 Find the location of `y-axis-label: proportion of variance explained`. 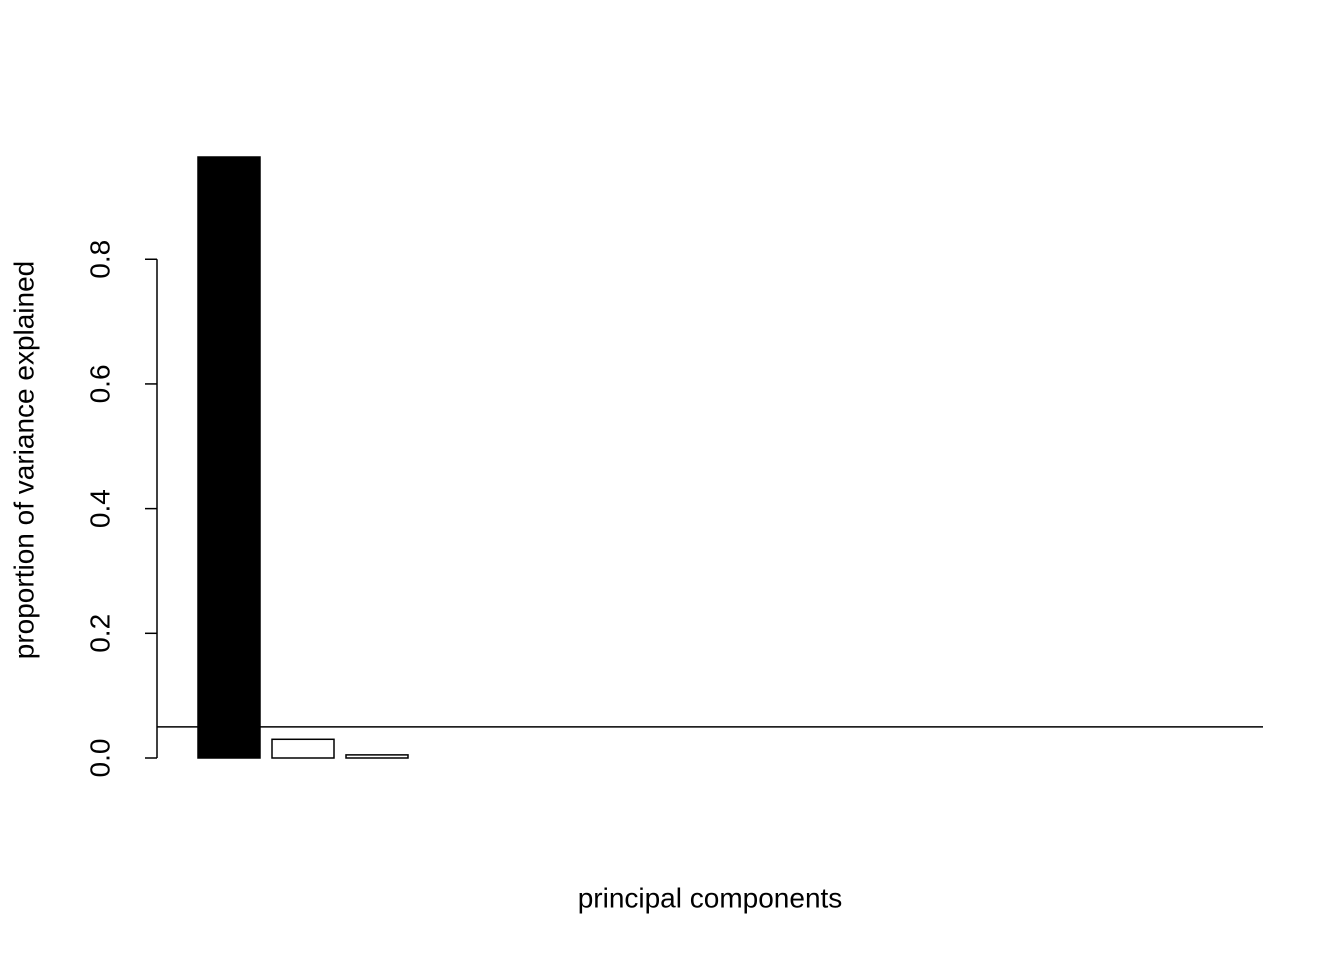

y-axis-label: proportion of variance explained is located at coordinates (23, 460).